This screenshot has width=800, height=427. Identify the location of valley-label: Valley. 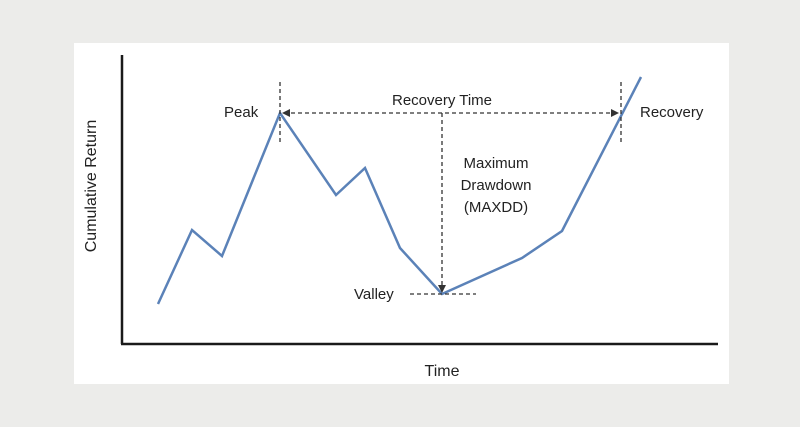
(374, 294).